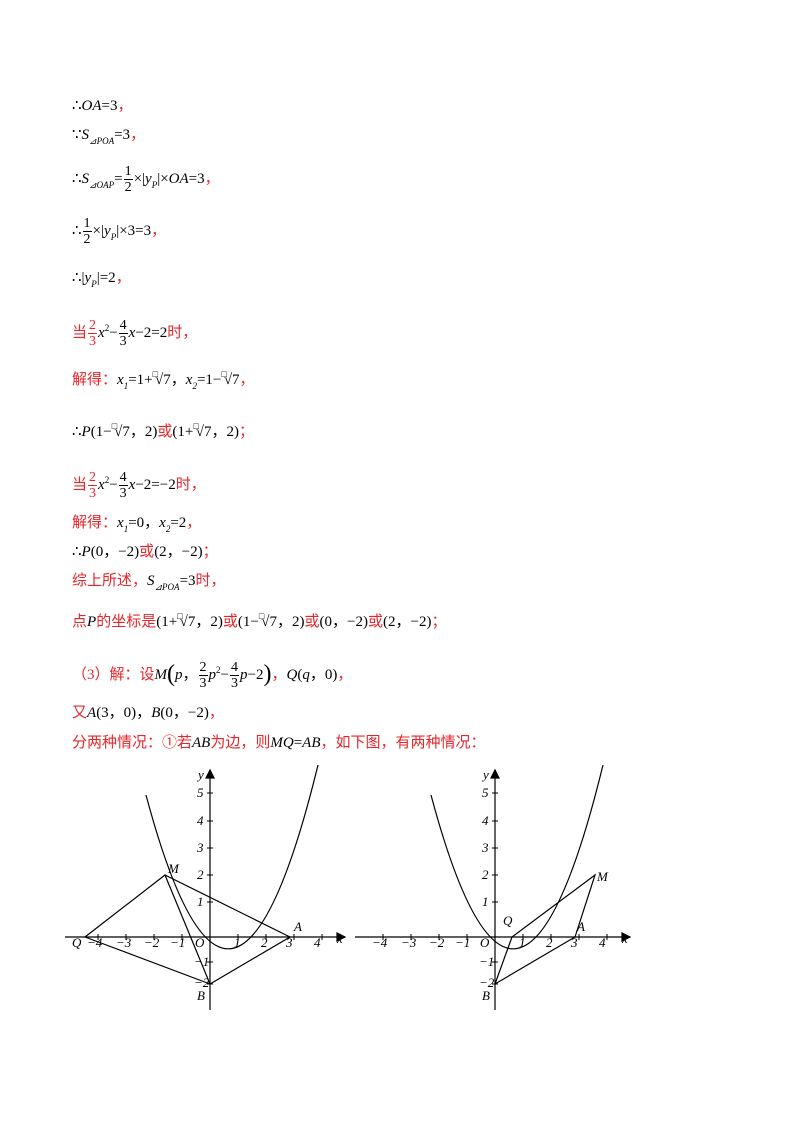  Describe the element at coordinates (163, 380) in the screenshot. I see `line-sol1: 解得：x1=1+□√7，x2=1−□√7，` at that location.